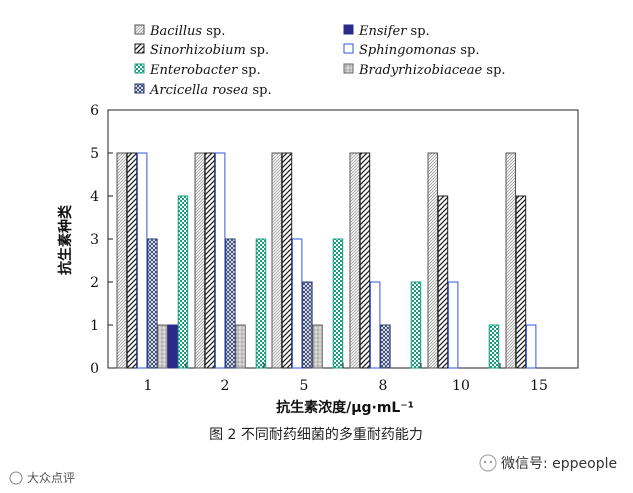  Describe the element at coordinates (346, 378) in the screenshot. I see `x-axis: 1 2 5 8 10 15` at that location.